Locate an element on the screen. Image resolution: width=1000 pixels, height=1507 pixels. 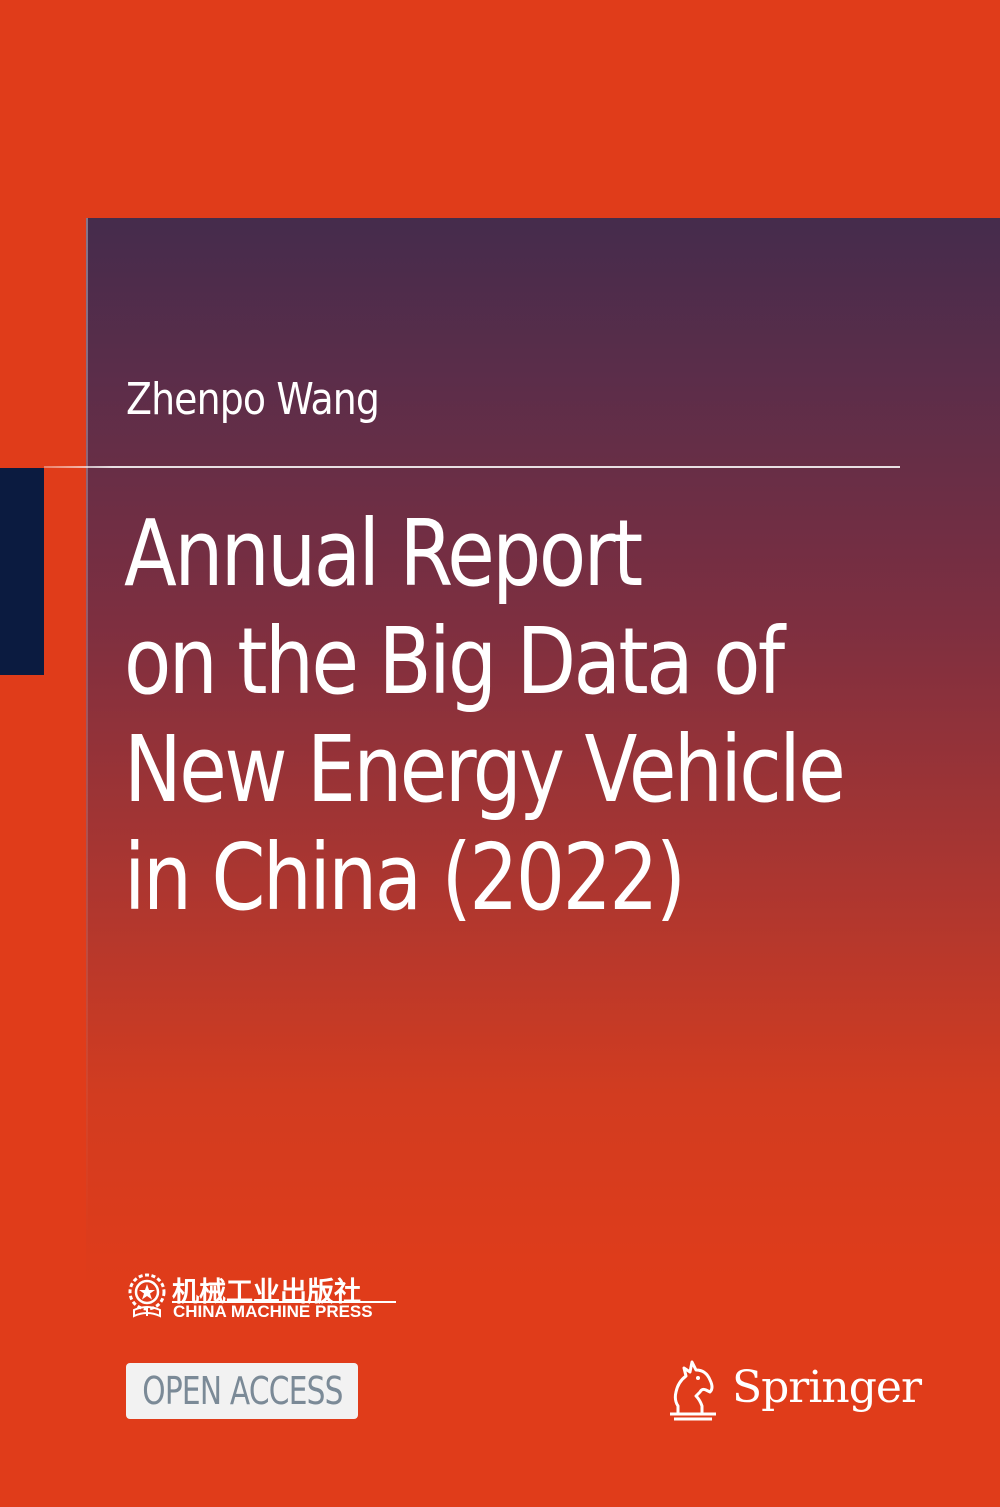
panel-edge-line is located at coordinates (87, 728).